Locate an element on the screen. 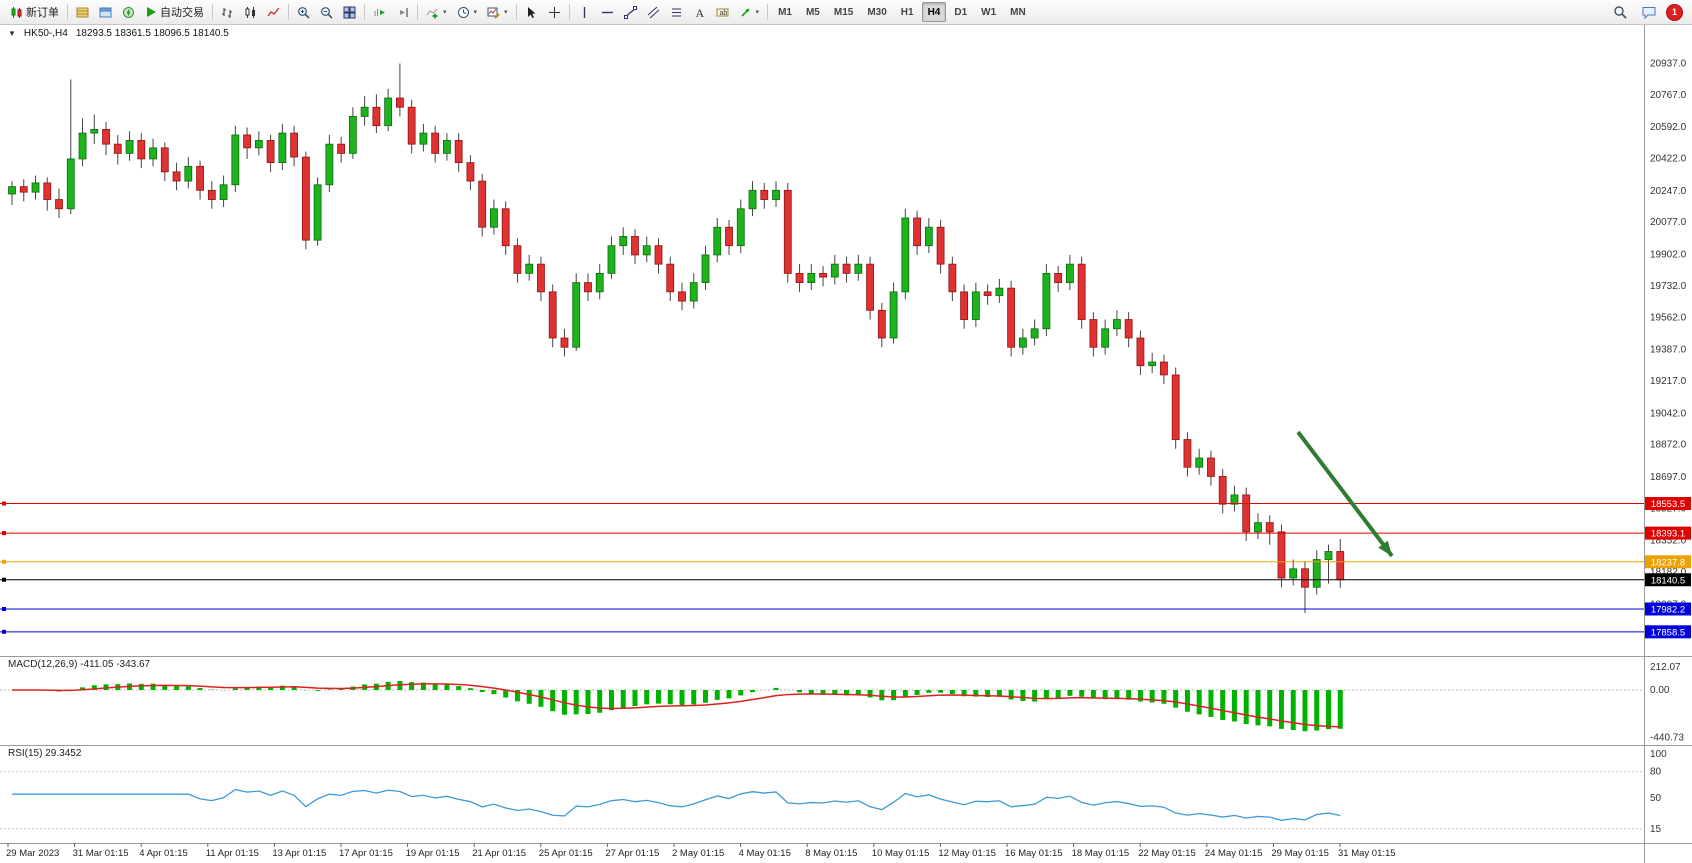 This screenshot has width=1692, height=863. fibonacci-button is located at coordinates (676, 12).